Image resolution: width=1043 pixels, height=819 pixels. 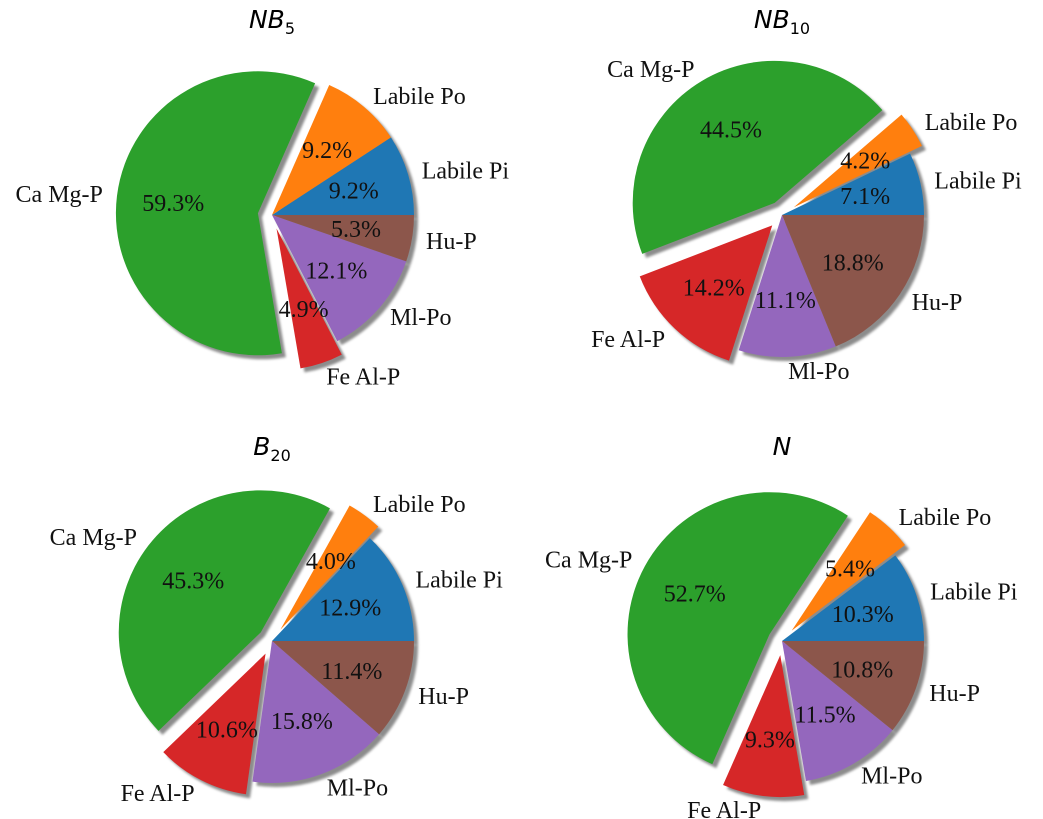 I want to click on slice-percent: 59.3%, so click(x=173, y=204).